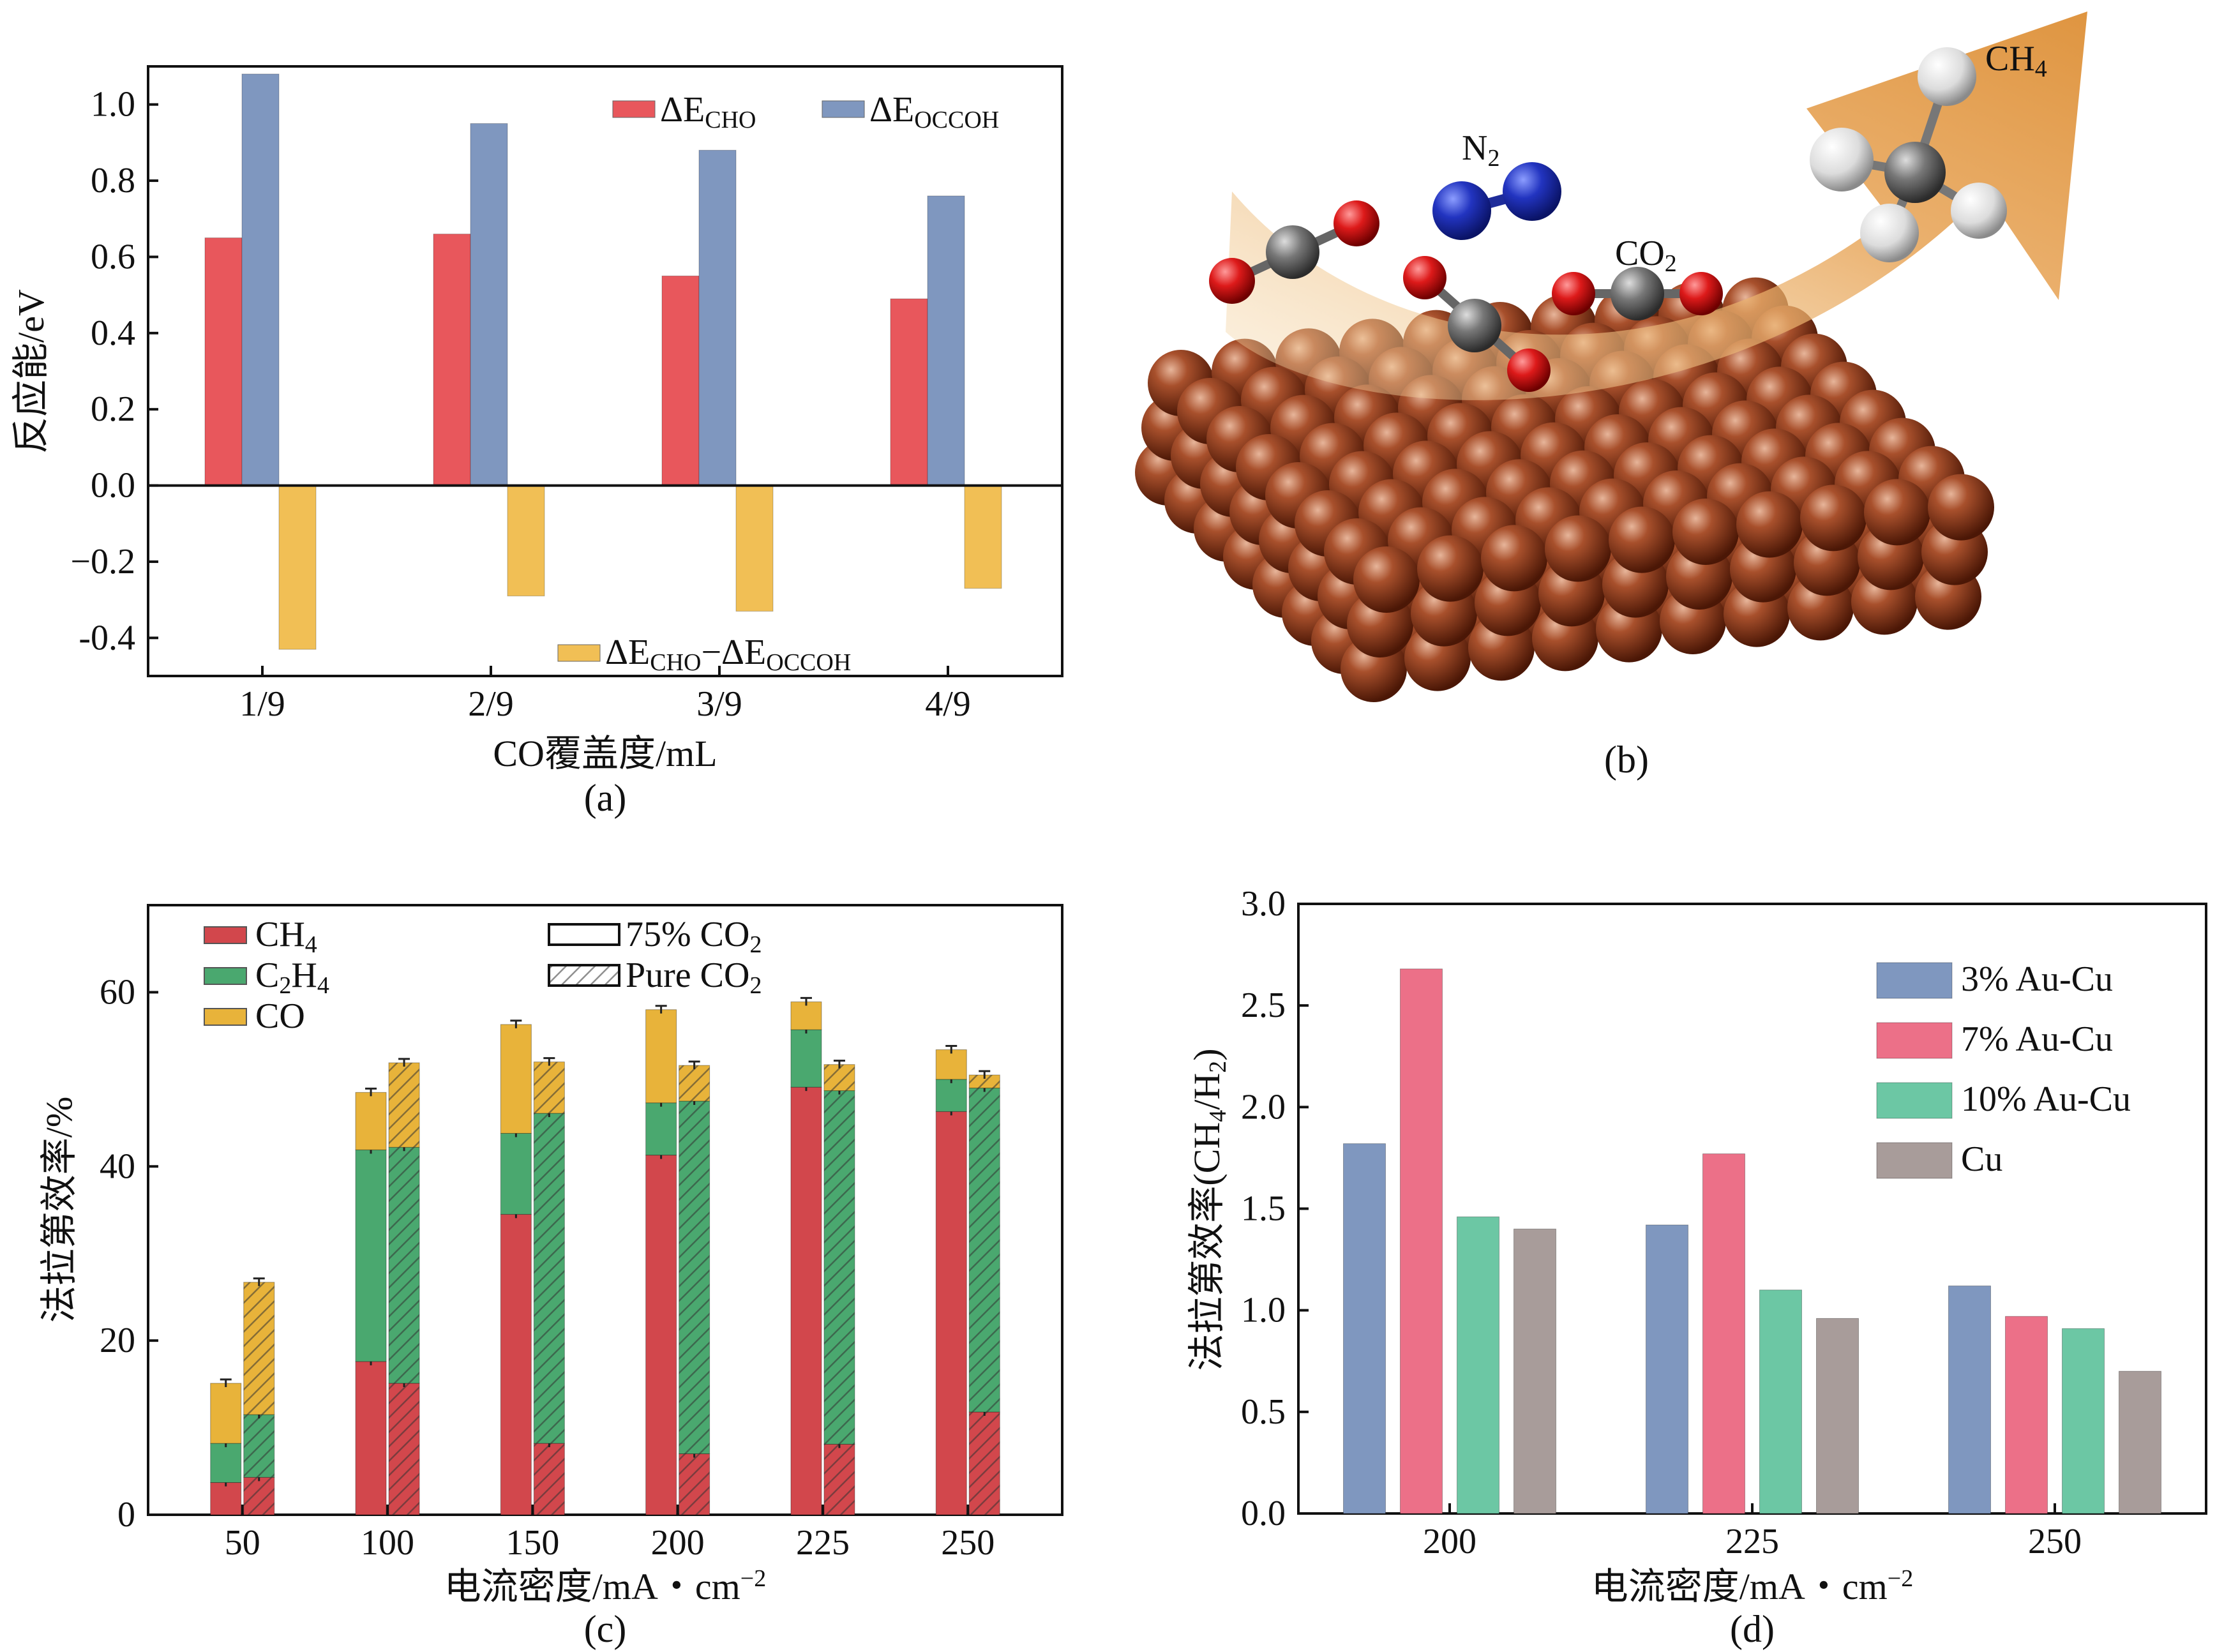 The image size is (2231, 1652). What do you see at coordinates (610, 1534) in the screenshot?
I see `panel-c-x-ticks: 50 100 150 200 225 250` at bounding box center [610, 1534].